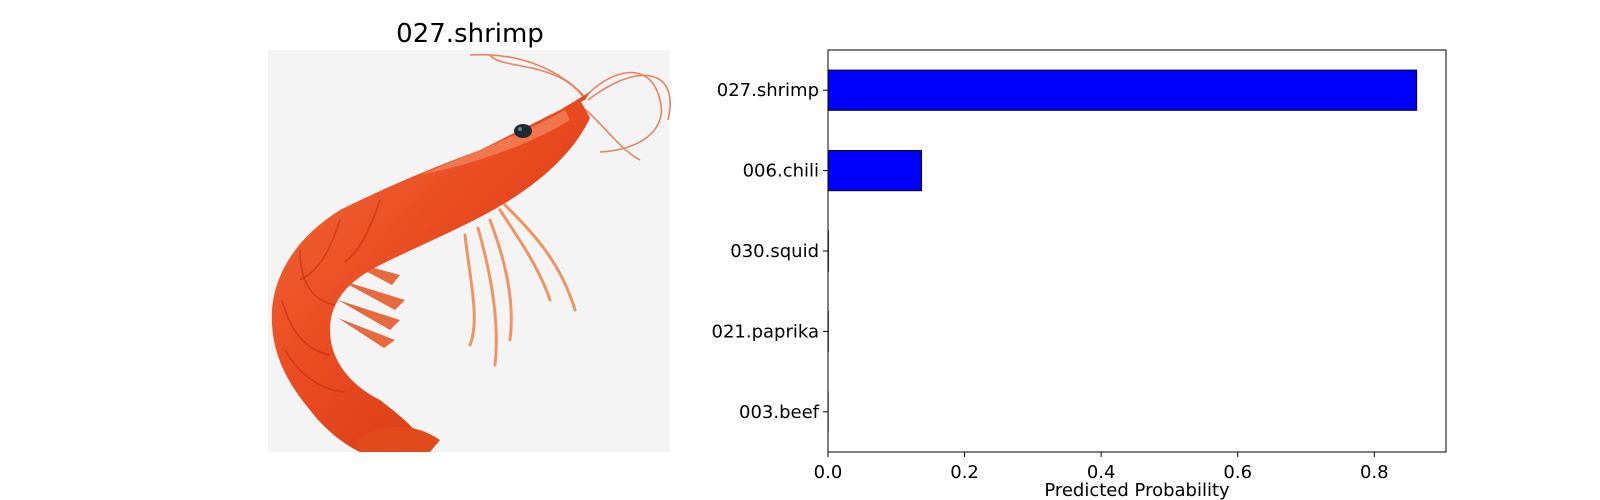  I want to click on x-tick-label: 0.2, so click(964, 472).